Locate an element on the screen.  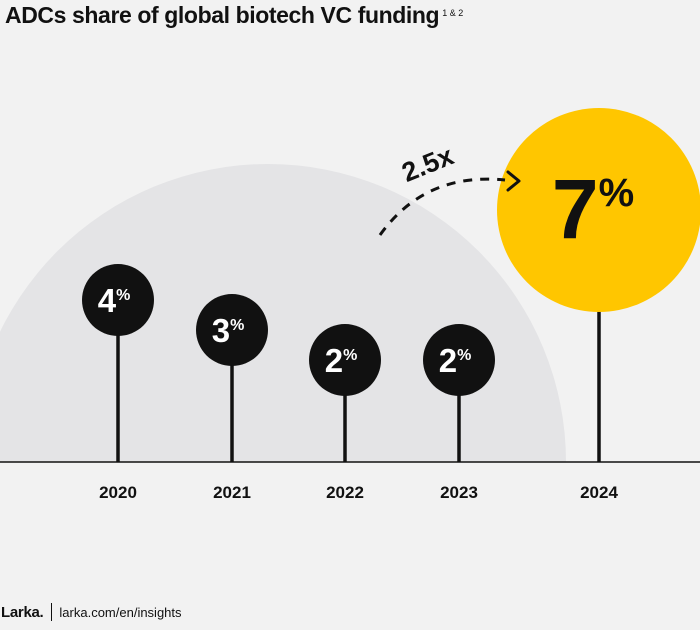
value-label-2021: 3% is located at coordinates (228, 330).